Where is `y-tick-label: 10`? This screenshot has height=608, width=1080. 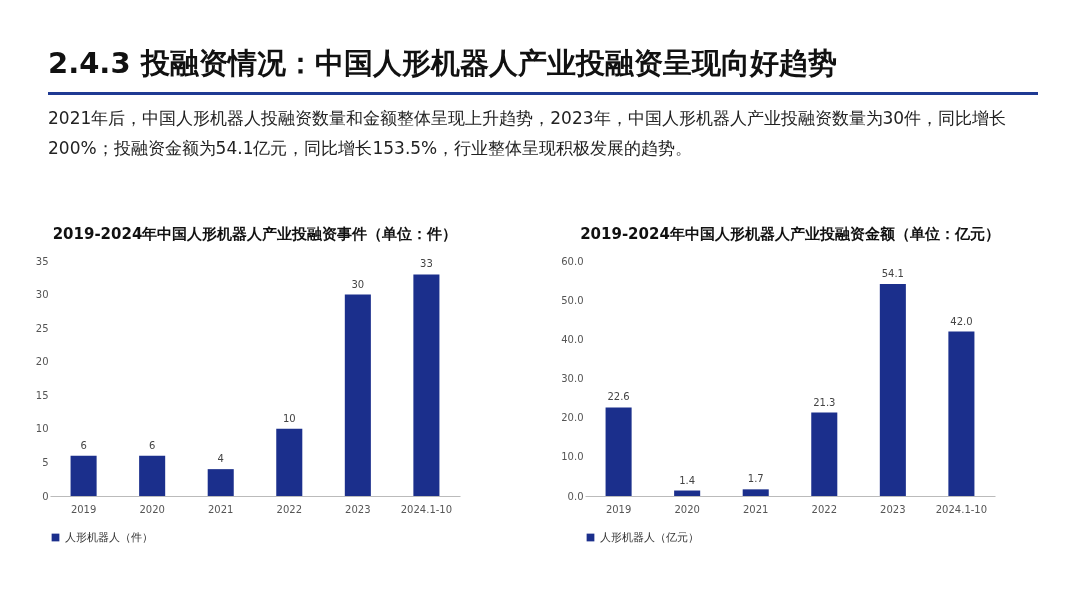
y-tick-label: 10 is located at coordinates (42, 429).